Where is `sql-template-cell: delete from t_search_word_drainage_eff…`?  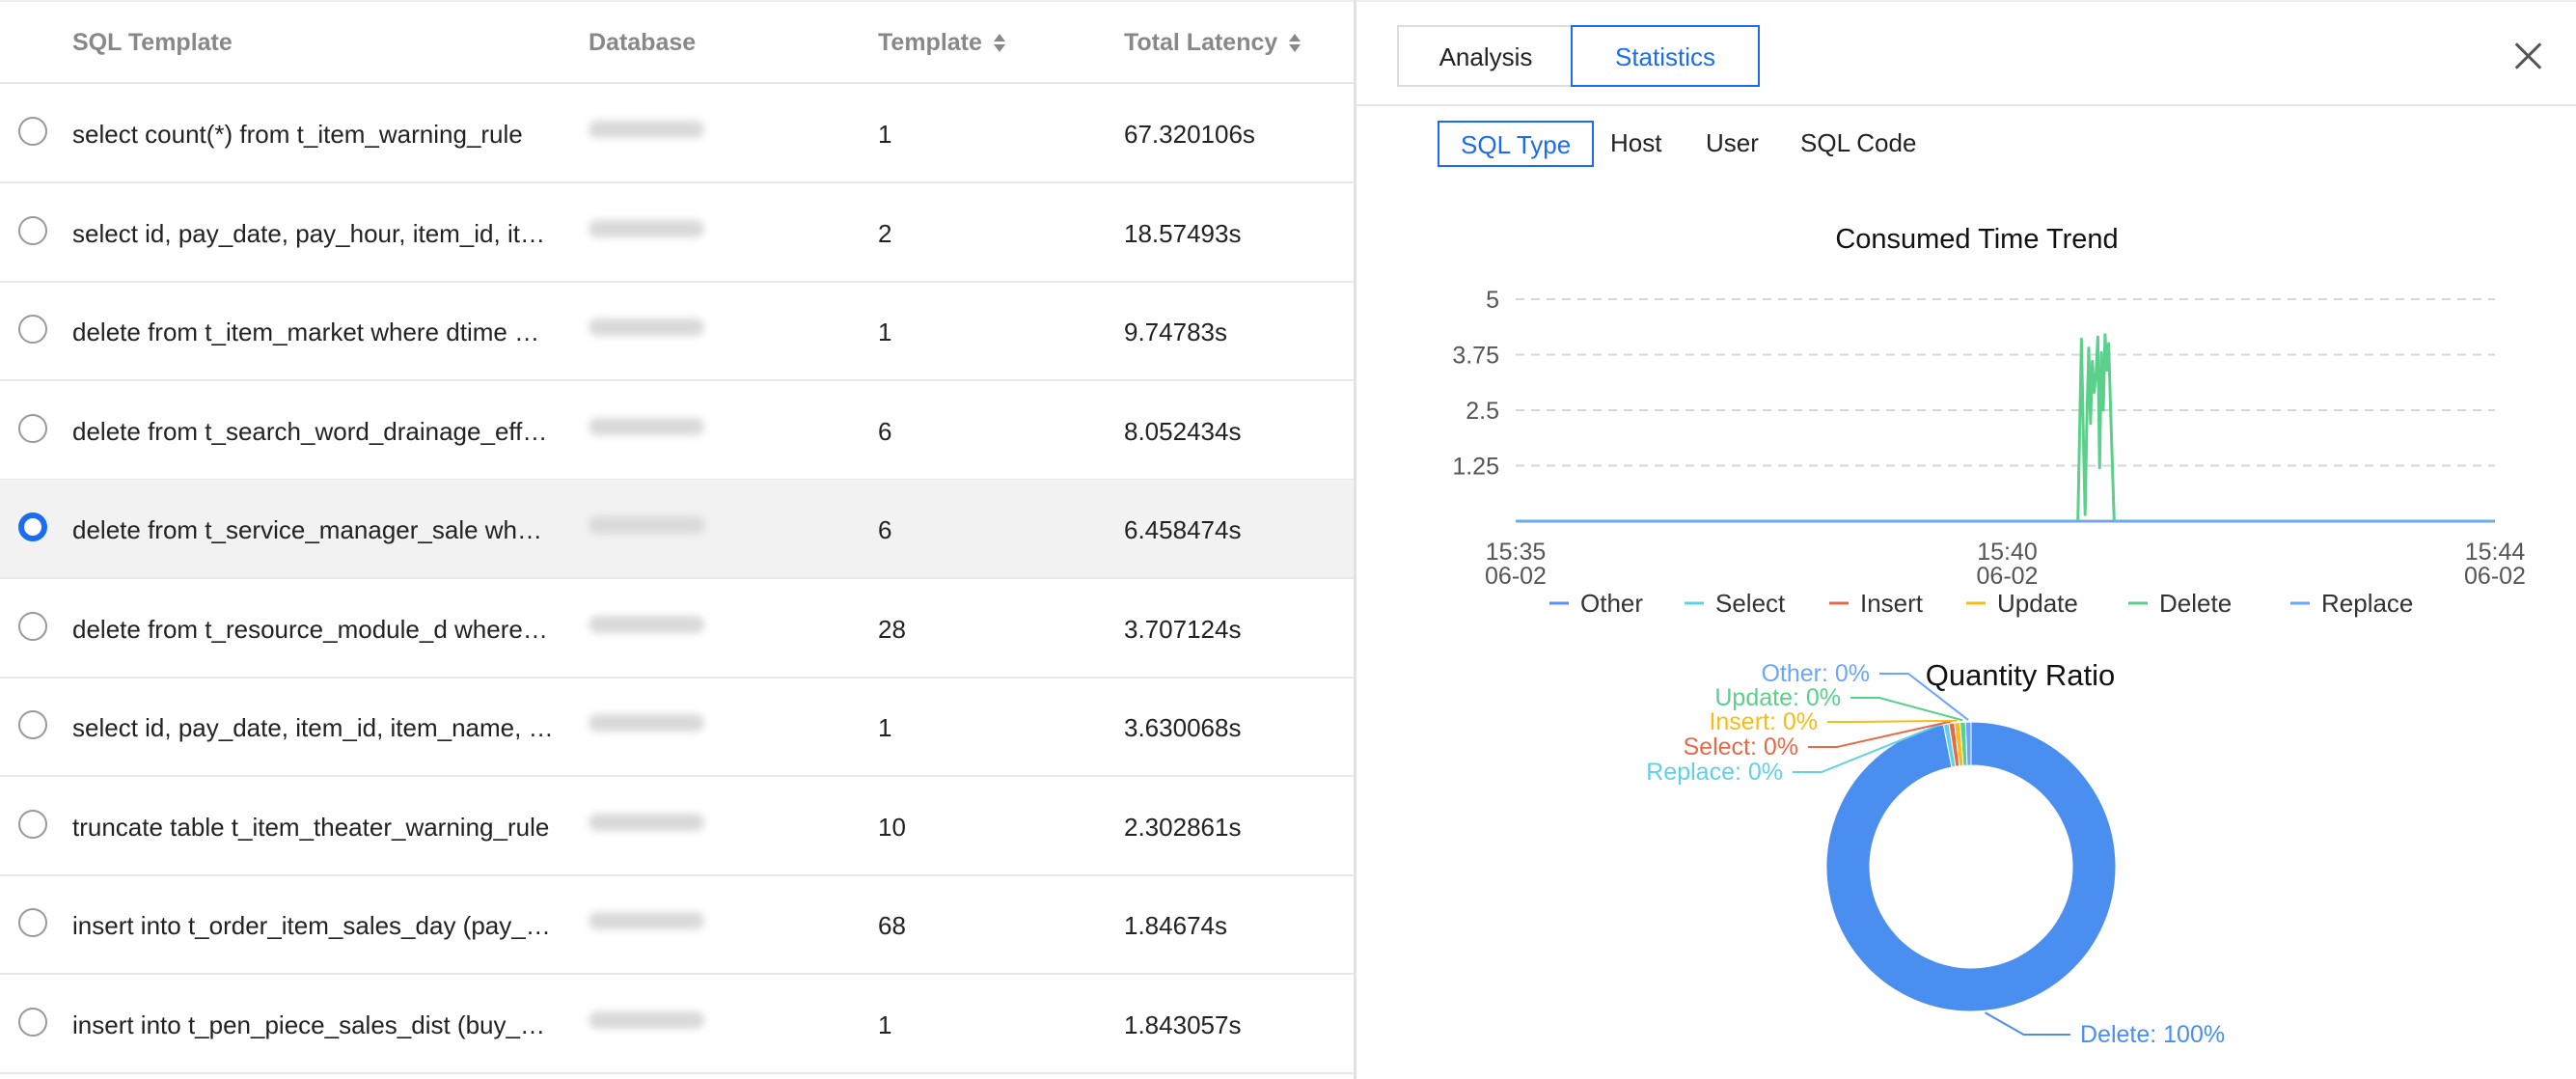 sql-template-cell: delete from t_search_word_drainage_eff… is located at coordinates (310, 431).